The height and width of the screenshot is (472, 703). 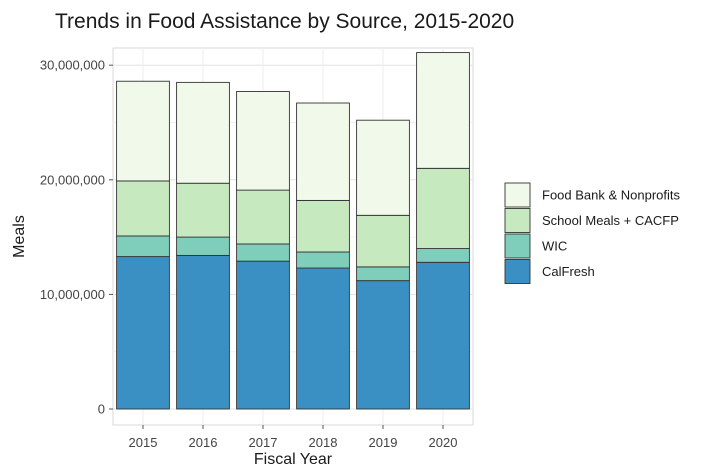 What do you see at coordinates (443, 335) in the screenshot?
I see `bar-segment-calfresh-2020` at bounding box center [443, 335].